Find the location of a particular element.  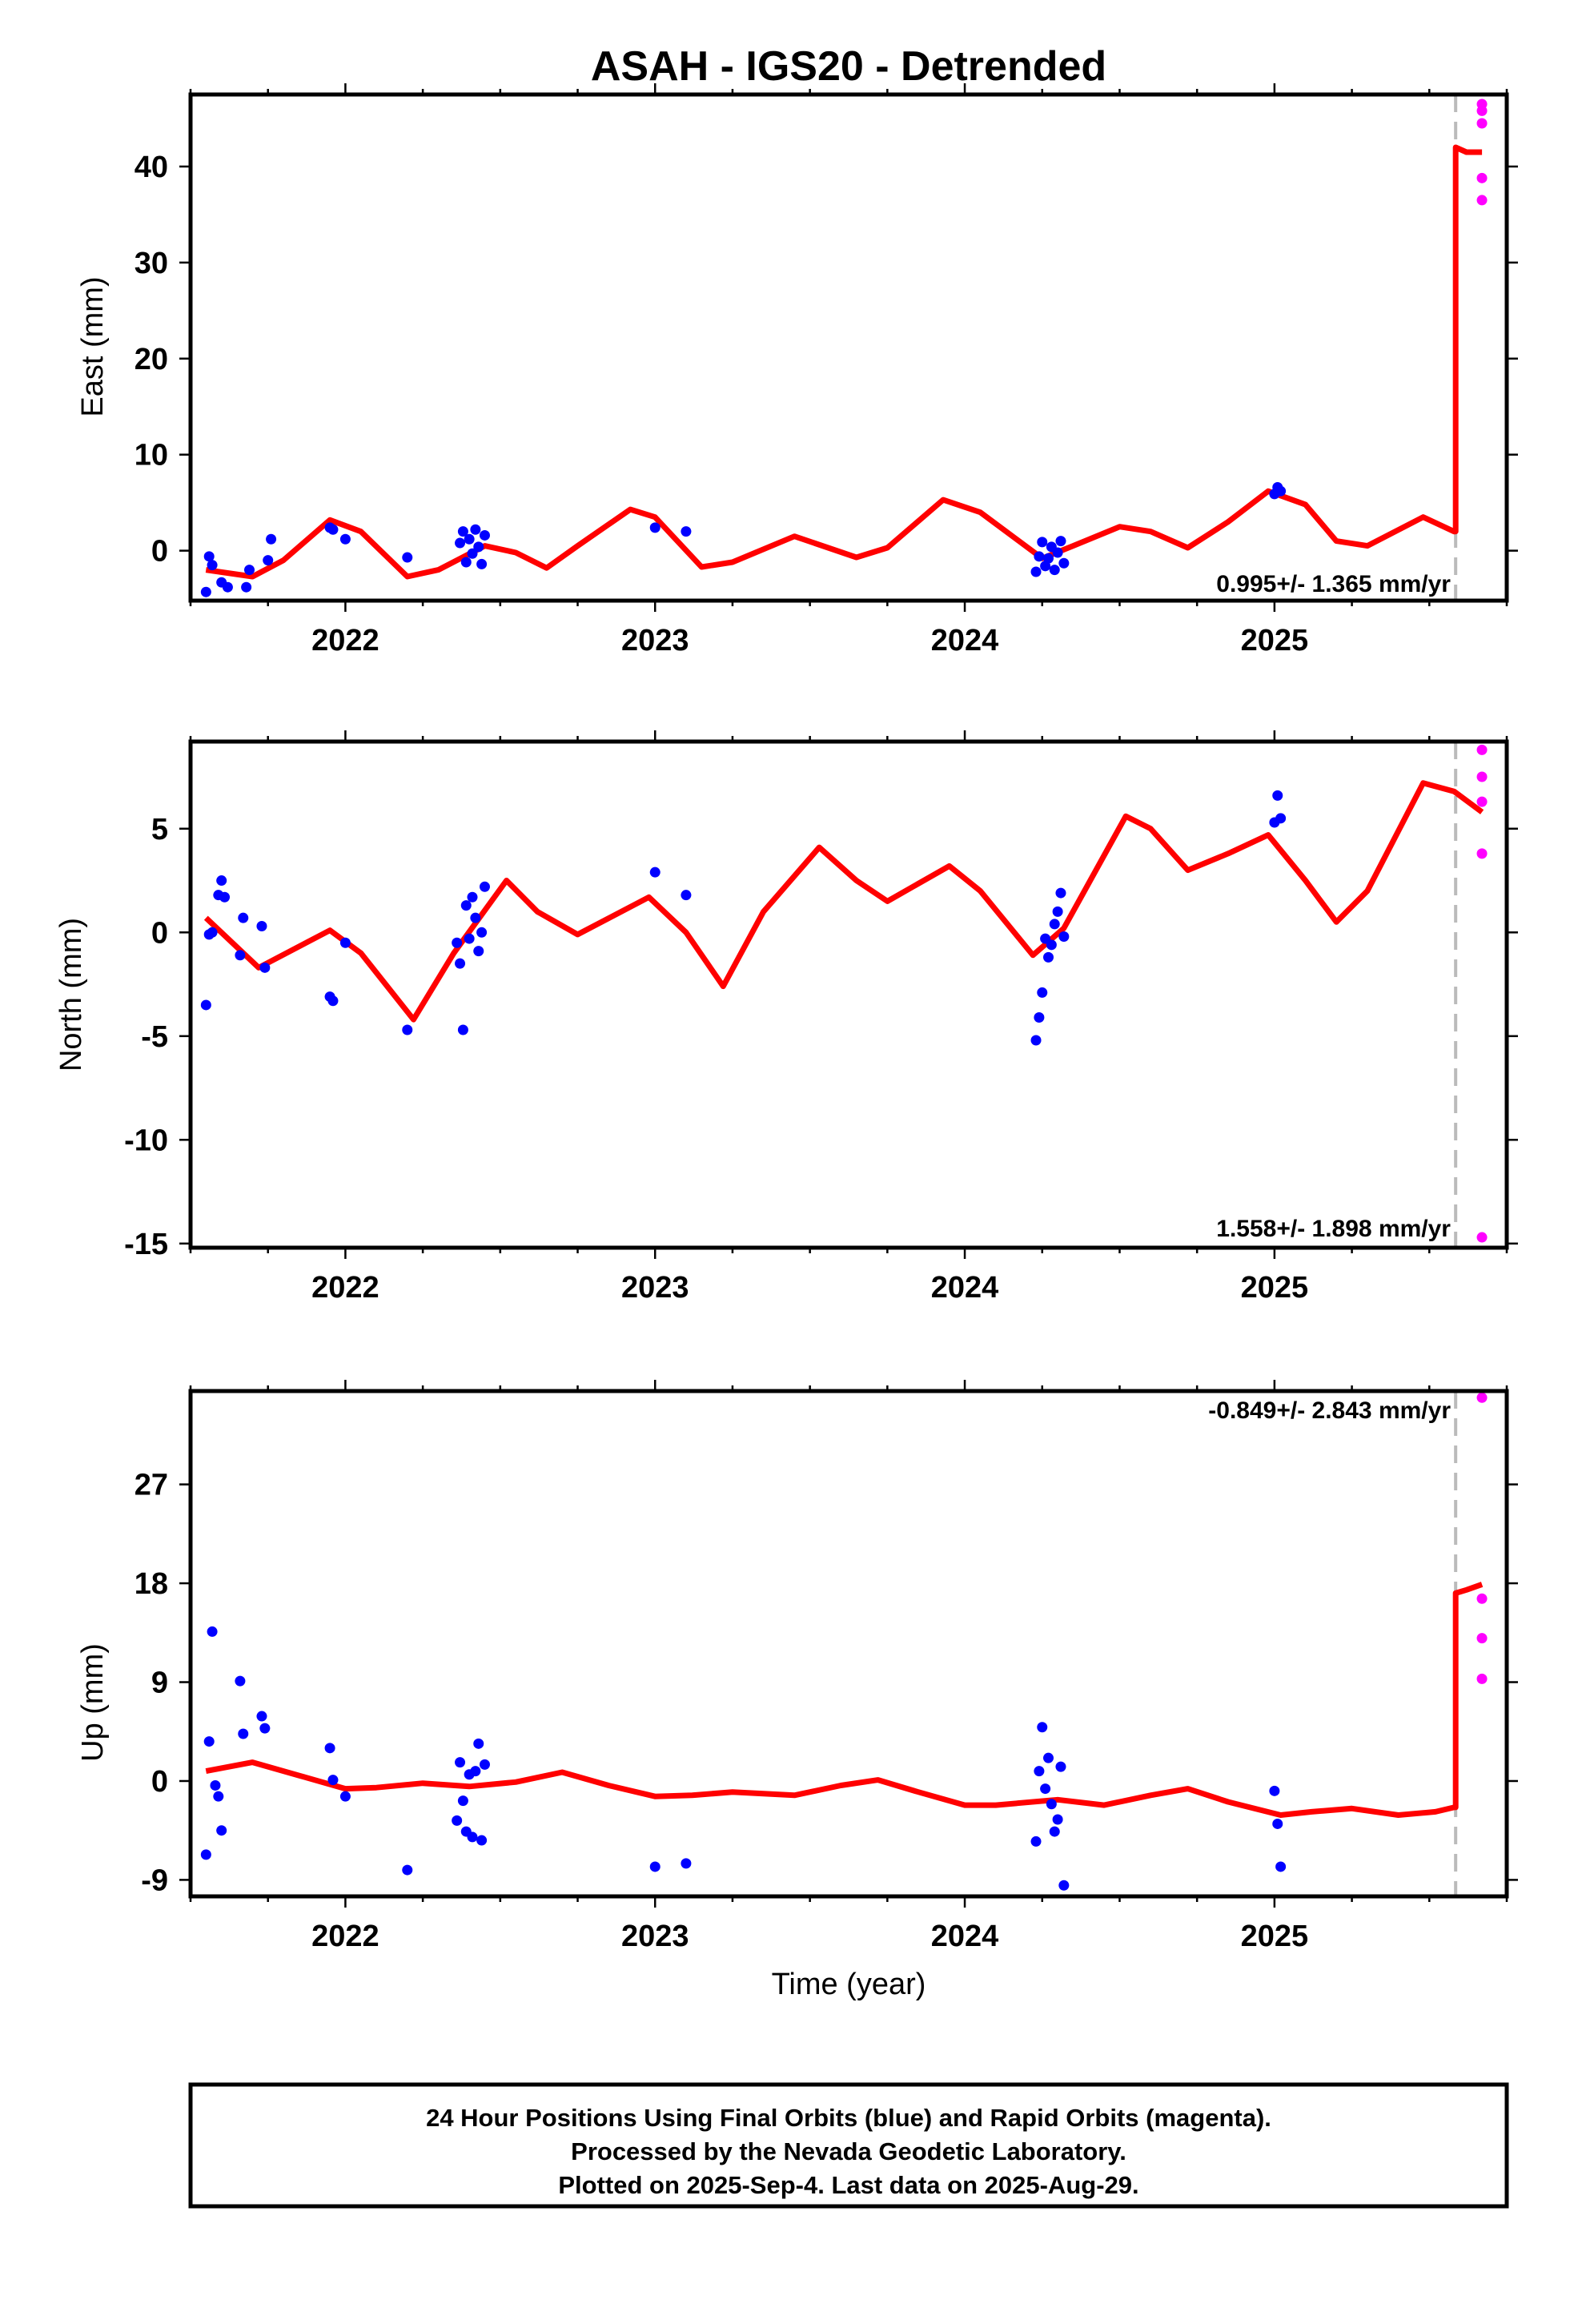

up-y-tick-label: -9 is located at coordinates (154, 1880).